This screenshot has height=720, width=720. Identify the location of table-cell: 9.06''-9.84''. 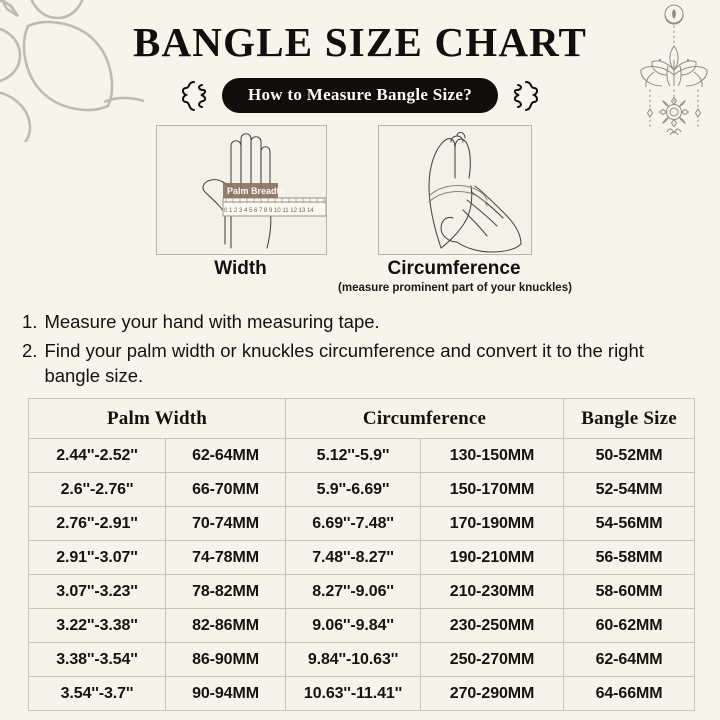
(353, 625).